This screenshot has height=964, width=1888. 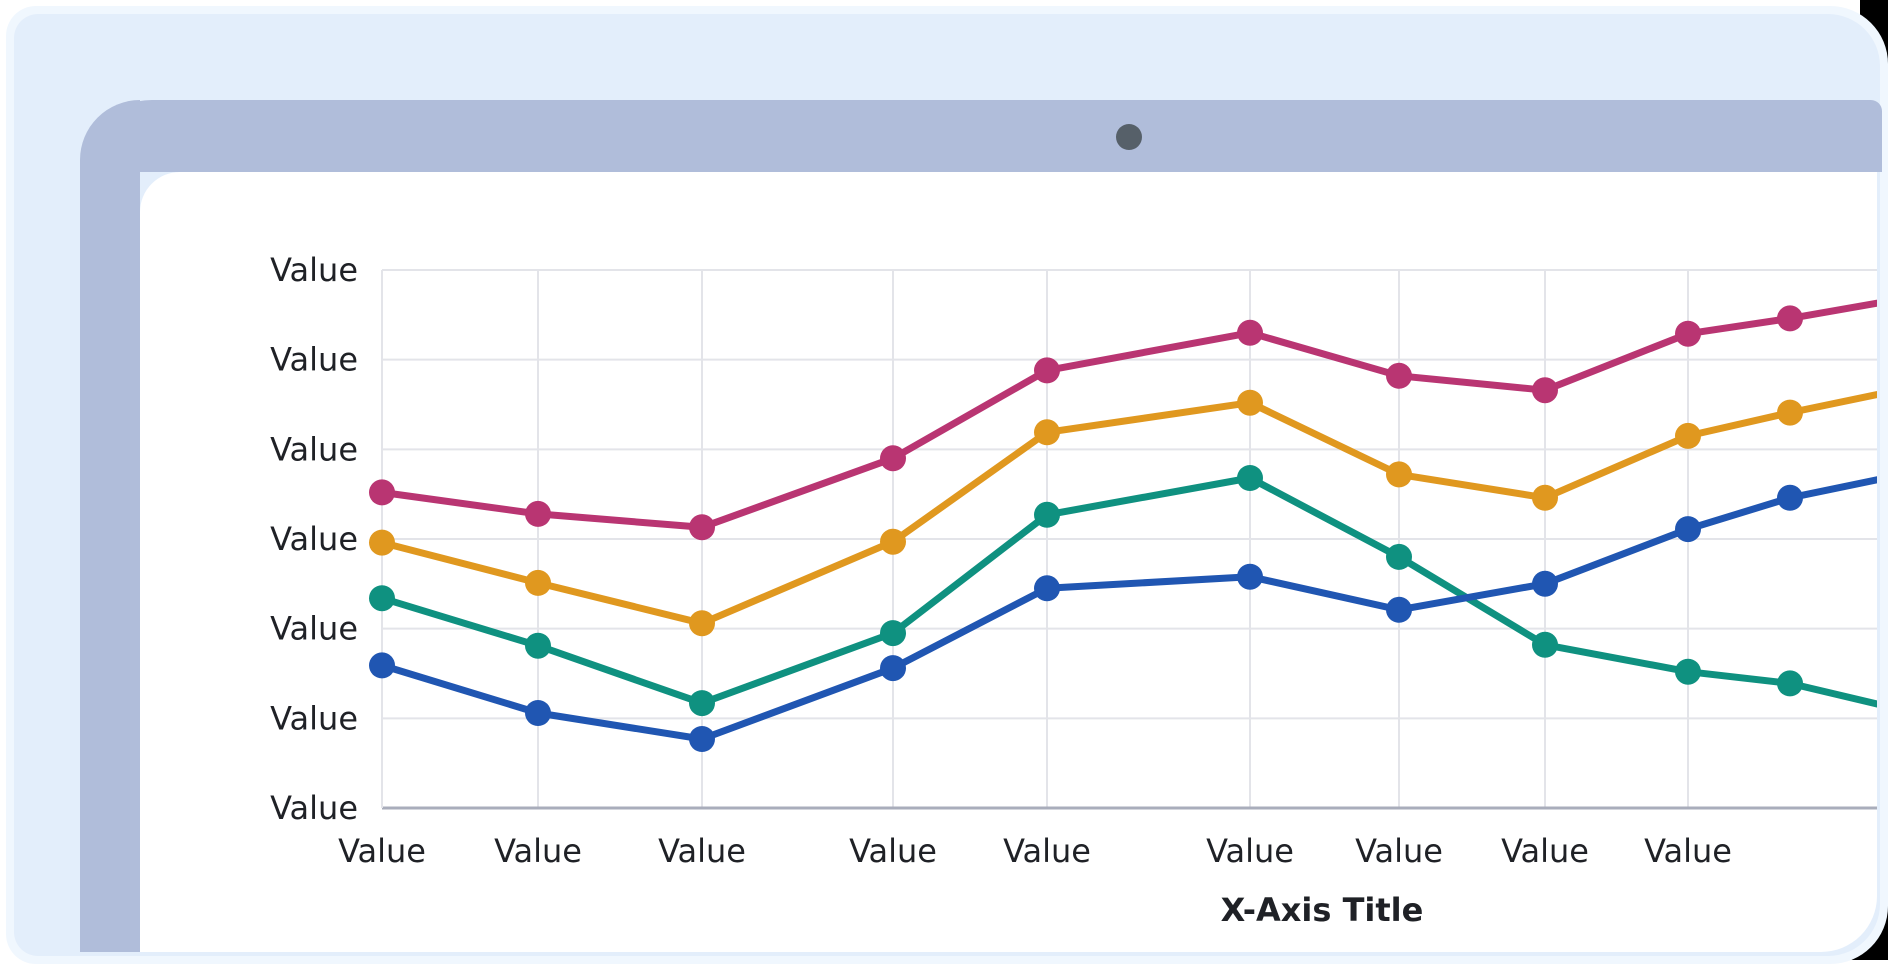 I want to click on device-bezel-top, so click(x=981, y=136).